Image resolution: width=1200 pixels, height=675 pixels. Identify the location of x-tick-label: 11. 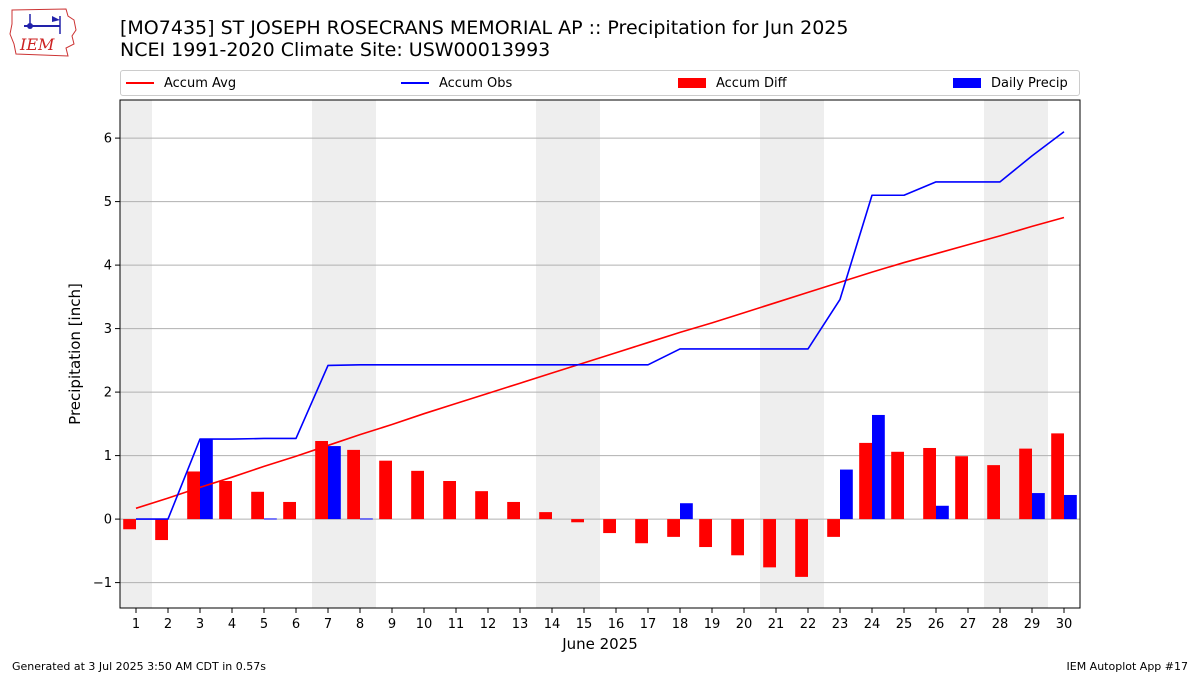
(456, 624).